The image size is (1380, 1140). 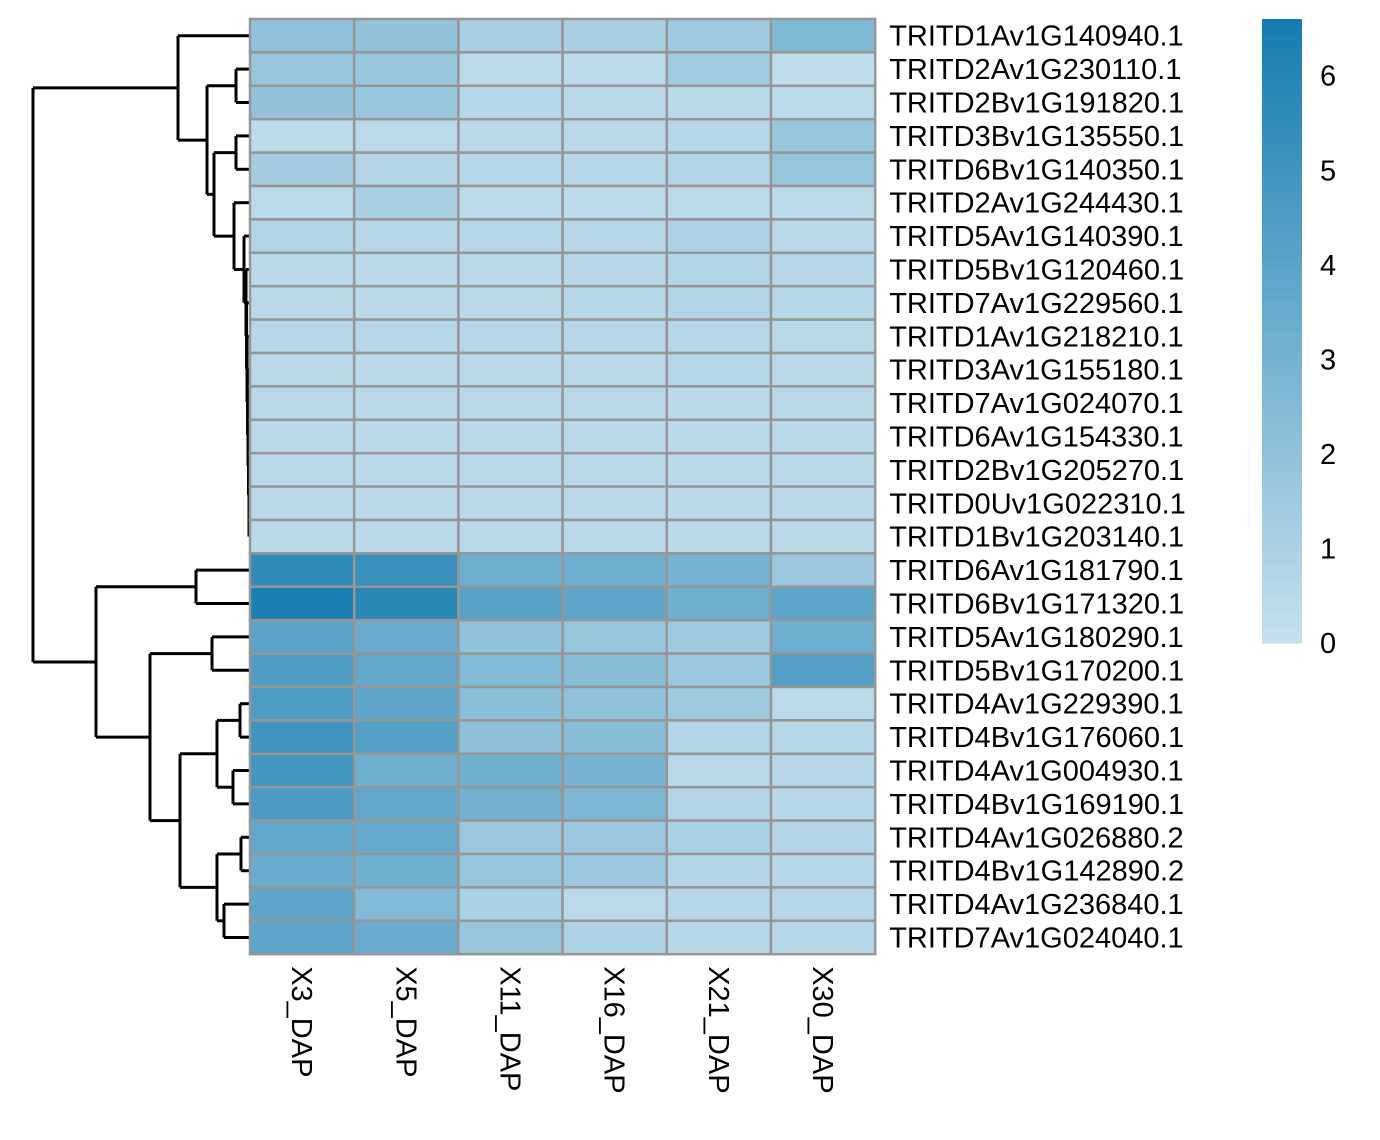 I want to click on row-label: TRITD6Bv1G171320.1, so click(x=1036, y=605).